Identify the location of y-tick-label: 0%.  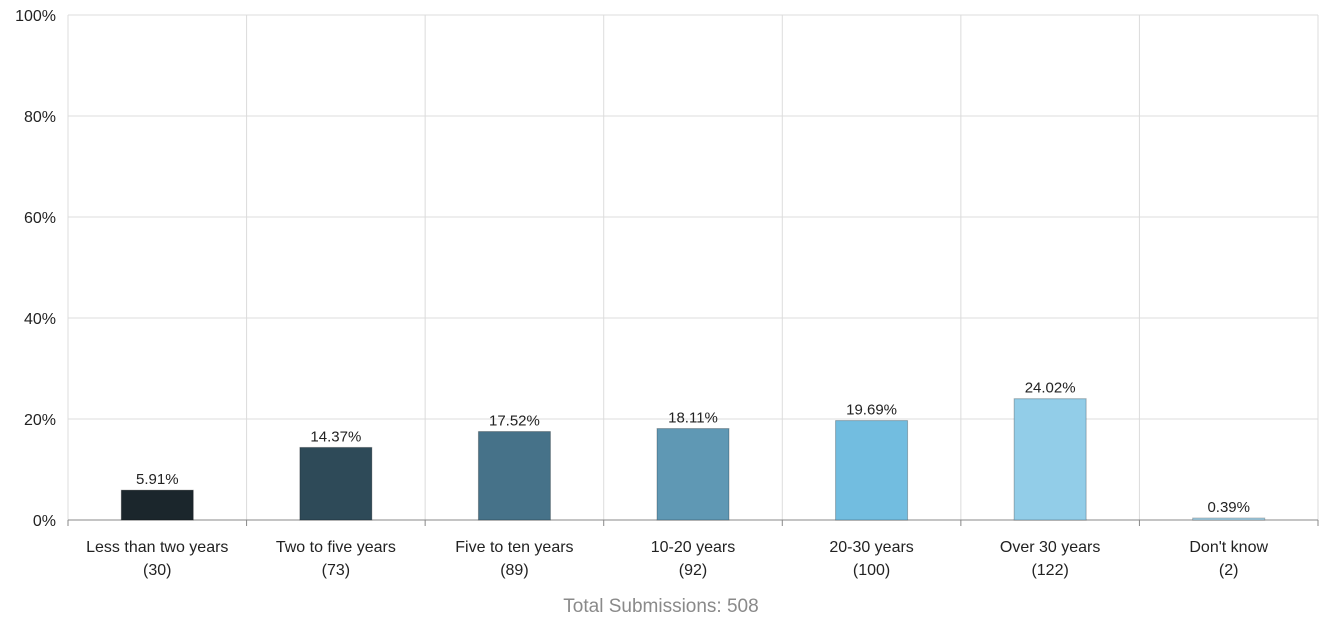
(44, 521).